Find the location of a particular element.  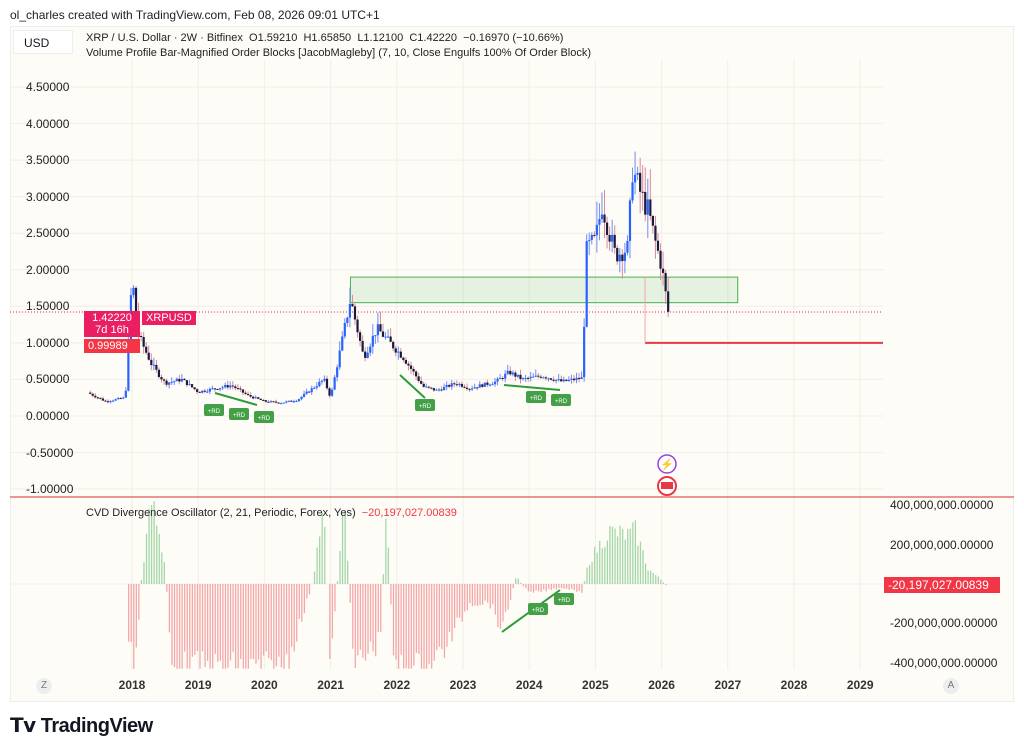

tv-logo-icon: 𝗧𝘃 is located at coordinates (23, 726).